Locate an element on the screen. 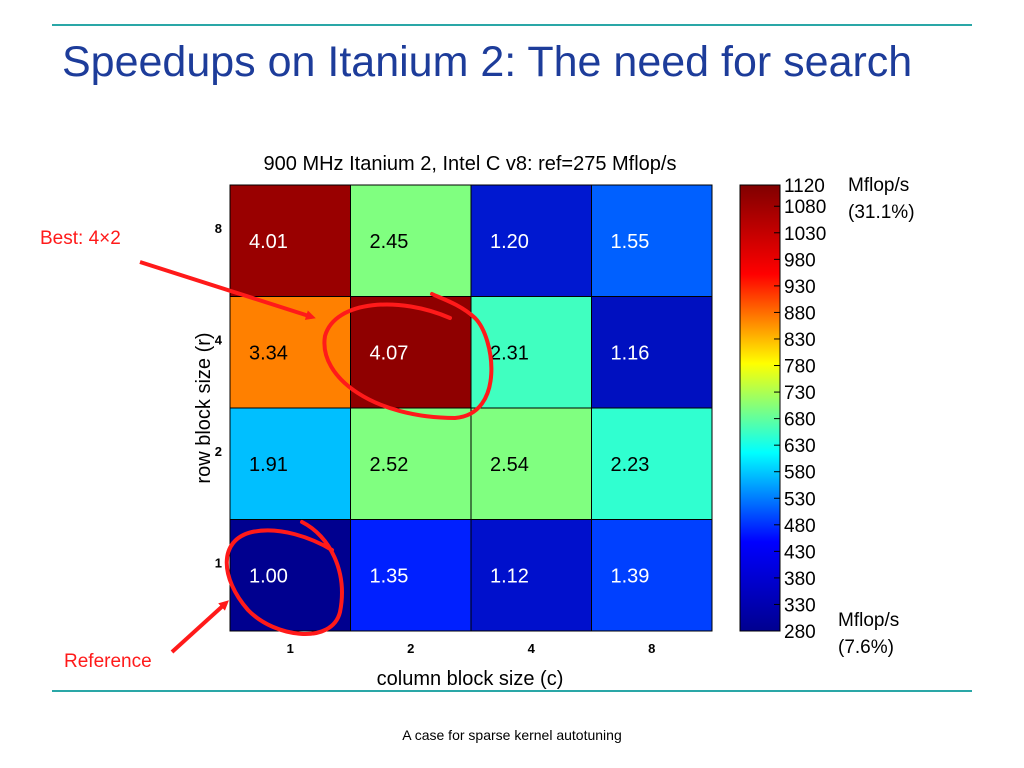 This screenshot has height=768, width=1024. colorbar-tick-label: 730 is located at coordinates (800, 393).